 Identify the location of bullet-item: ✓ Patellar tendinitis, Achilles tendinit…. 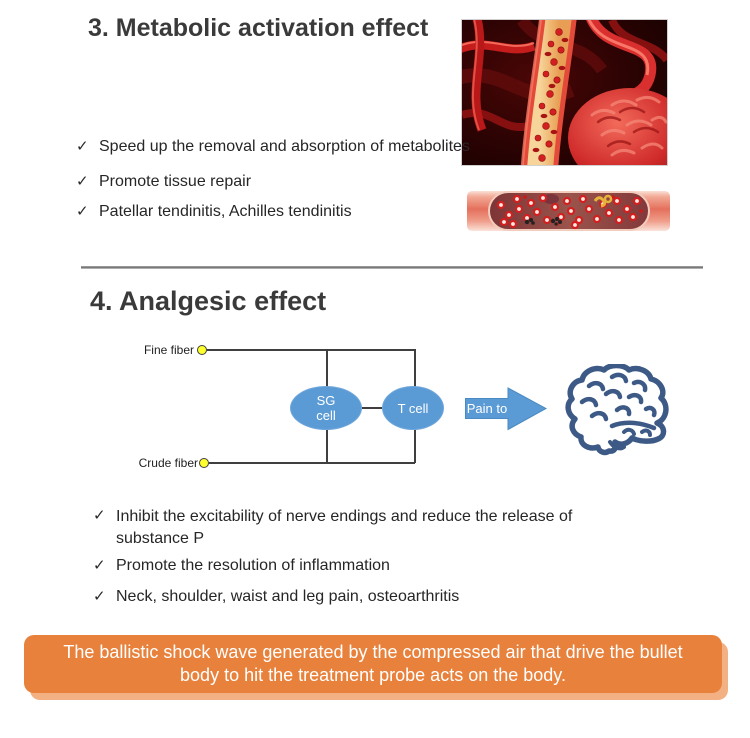
(214, 212).